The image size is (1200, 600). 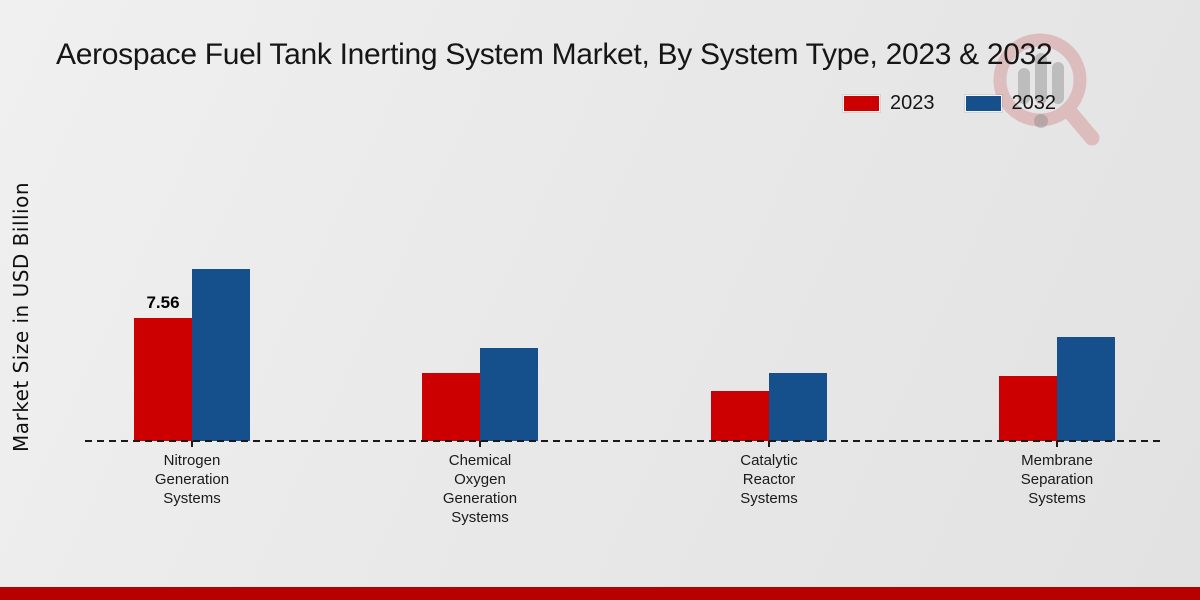 What do you see at coordinates (1034, 103) in the screenshot?
I see `legend-label-2032: 2032` at bounding box center [1034, 103].